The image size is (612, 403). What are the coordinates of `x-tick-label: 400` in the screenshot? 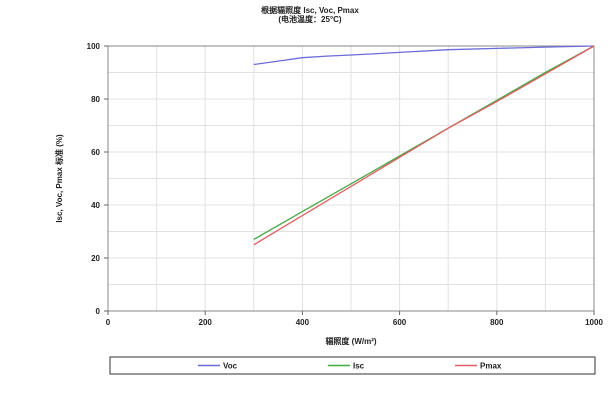 It's located at (303, 322).